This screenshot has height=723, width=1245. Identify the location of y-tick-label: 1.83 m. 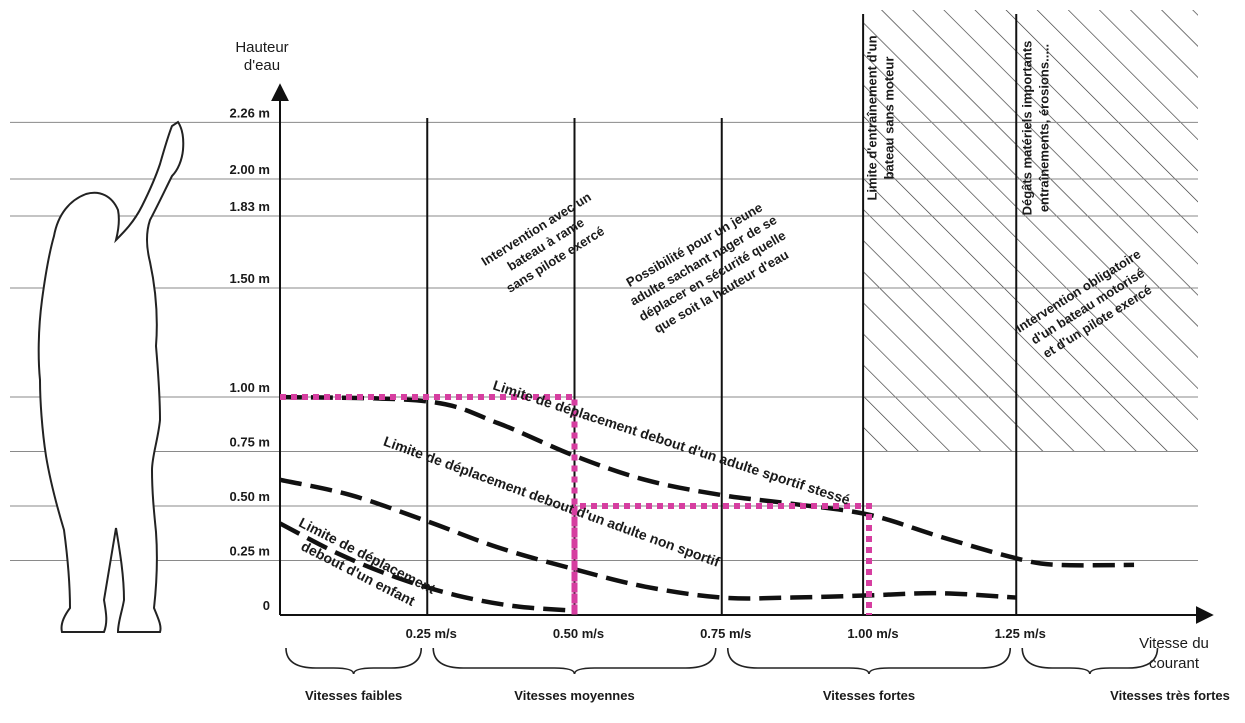
(250, 206).